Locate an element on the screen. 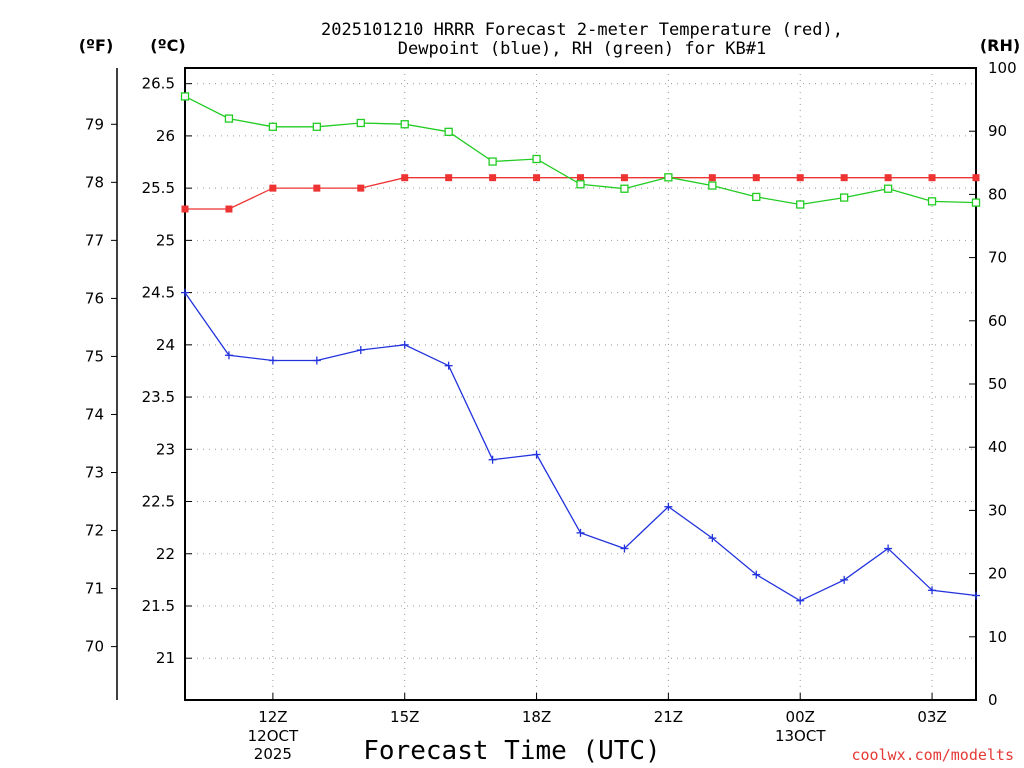  rh-tick-label: 80 is located at coordinates (997, 194).